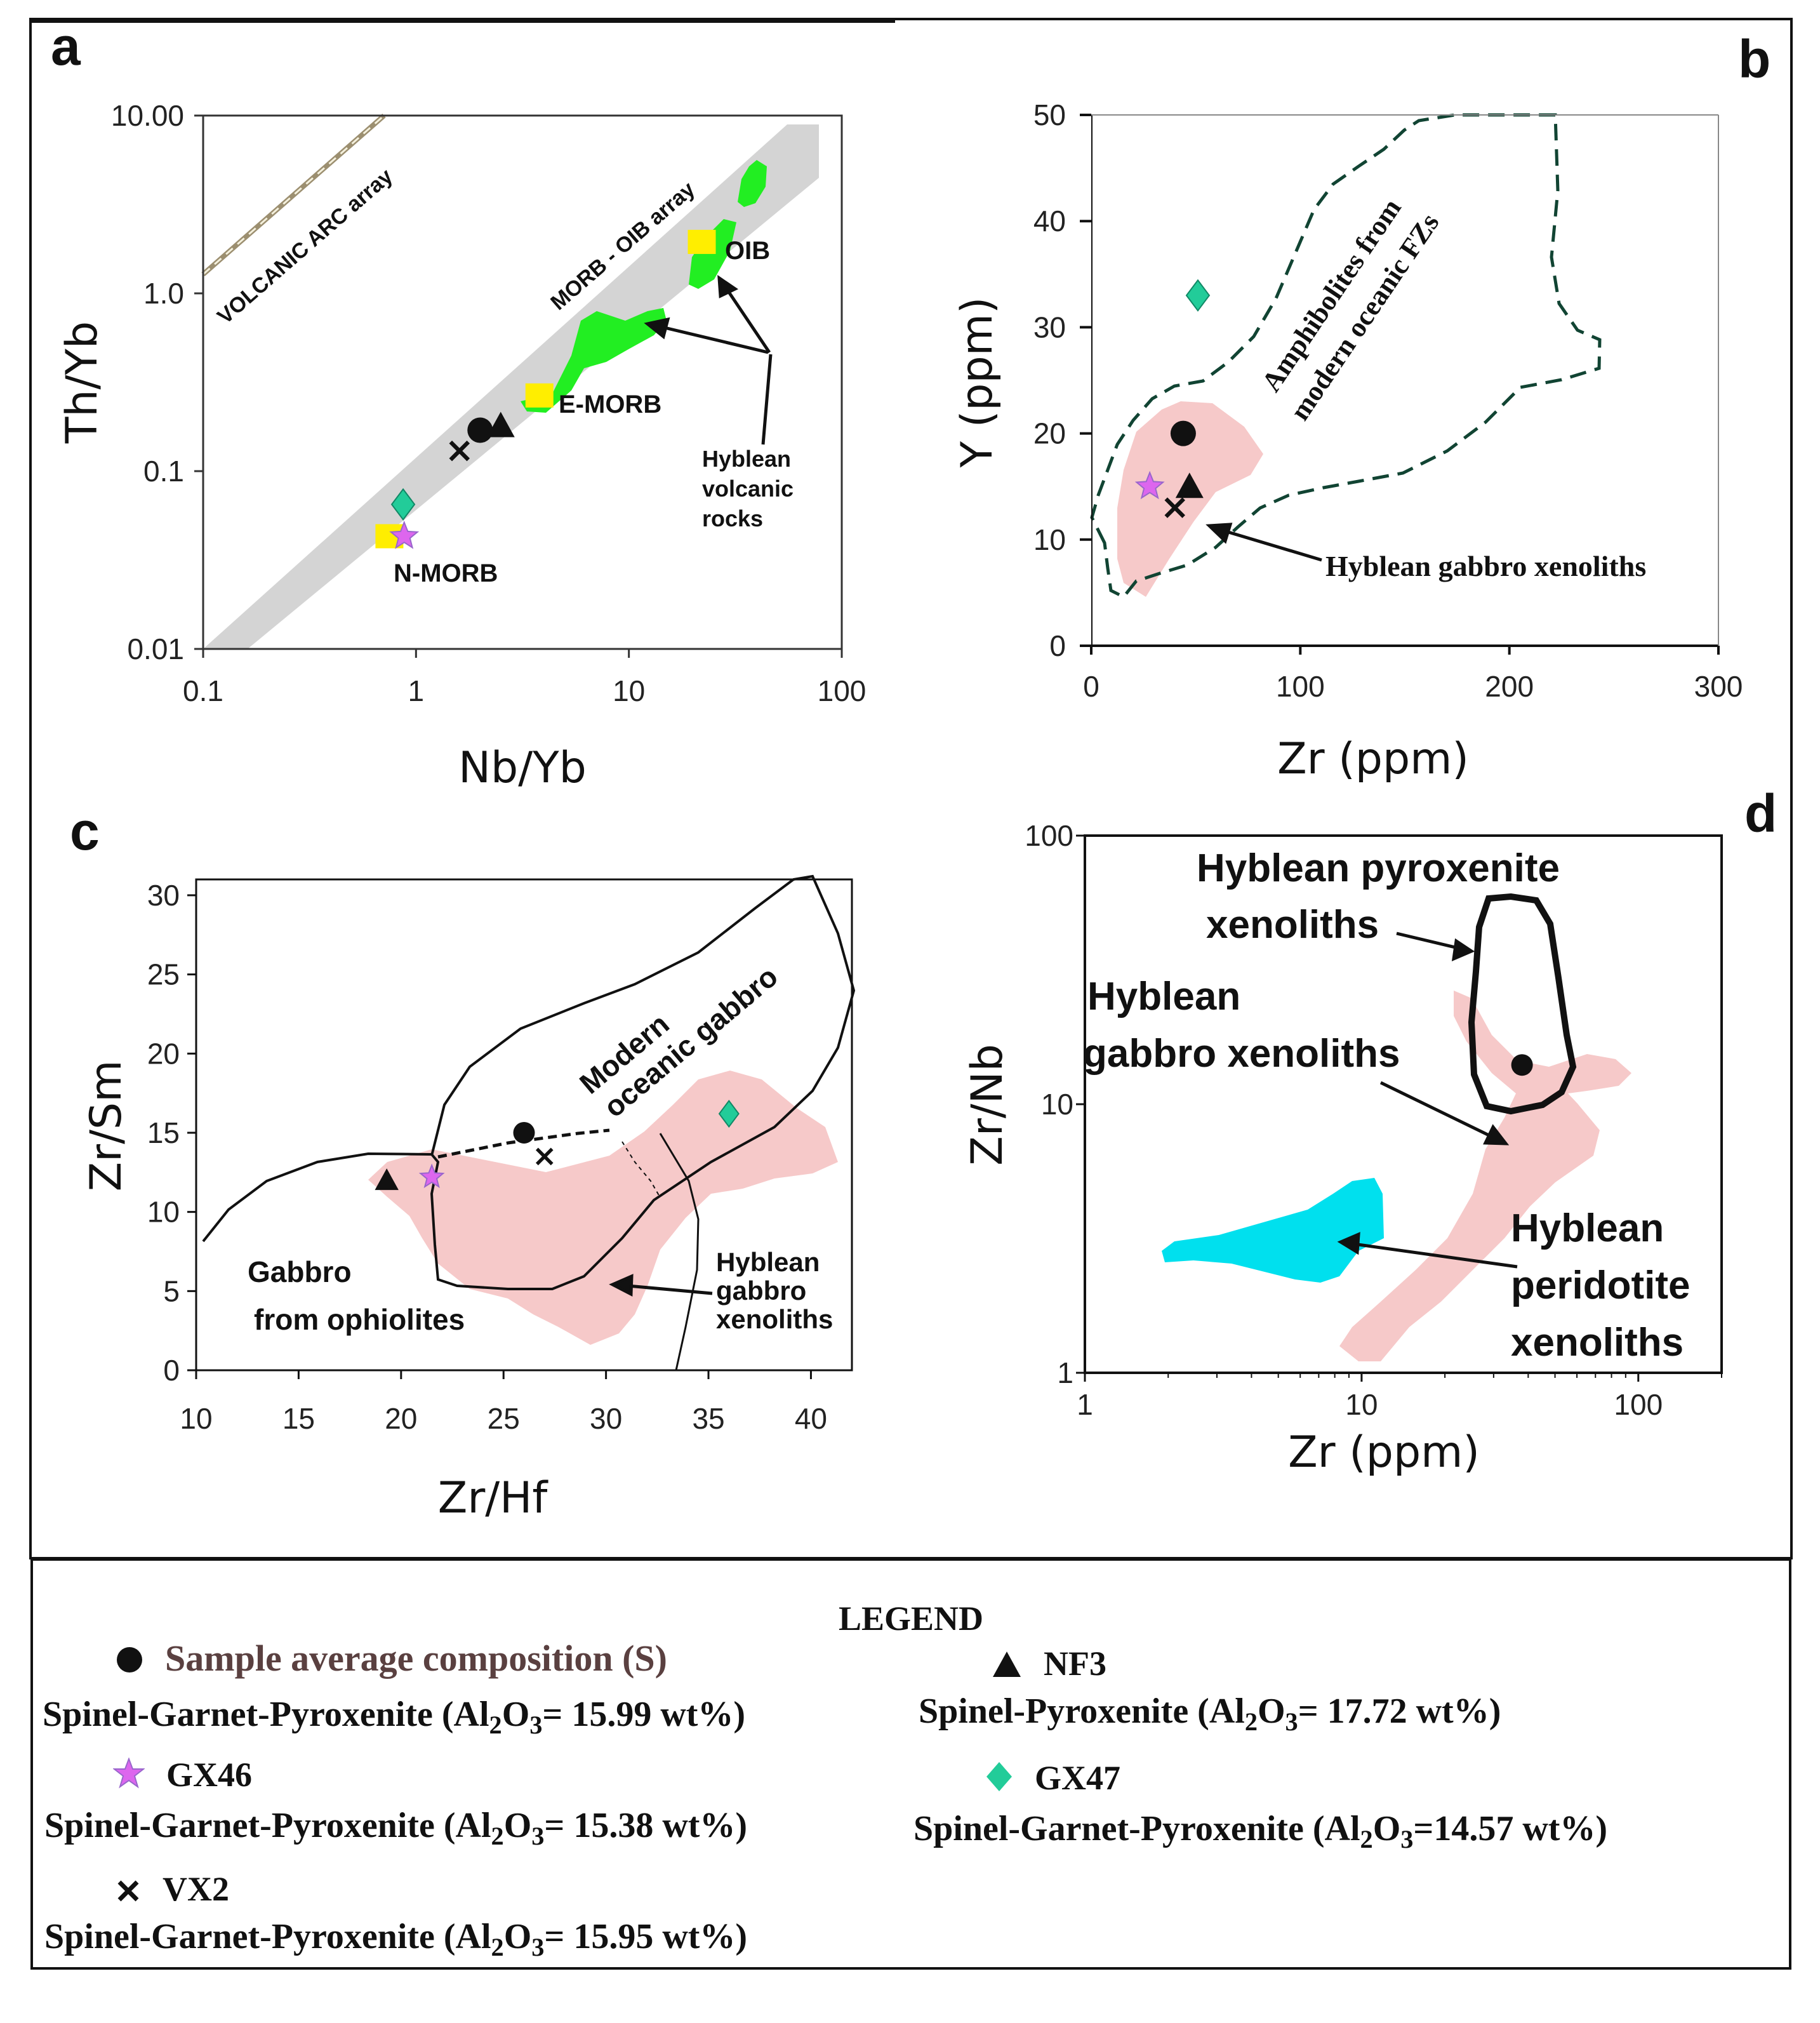  Describe the element at coordinates (1190, 499) in the screenshot. I see `hyblean-gabbro-field-b` at that location.